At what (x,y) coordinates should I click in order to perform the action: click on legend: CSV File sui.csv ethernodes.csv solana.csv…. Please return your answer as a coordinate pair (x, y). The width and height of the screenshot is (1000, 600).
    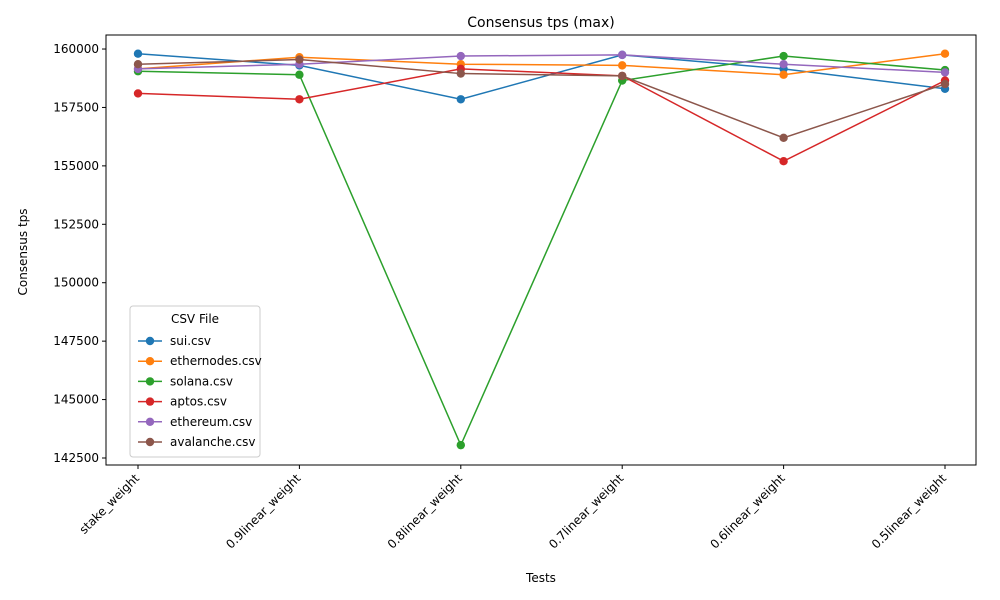
    Looking at the image, I should click on (195, 381).